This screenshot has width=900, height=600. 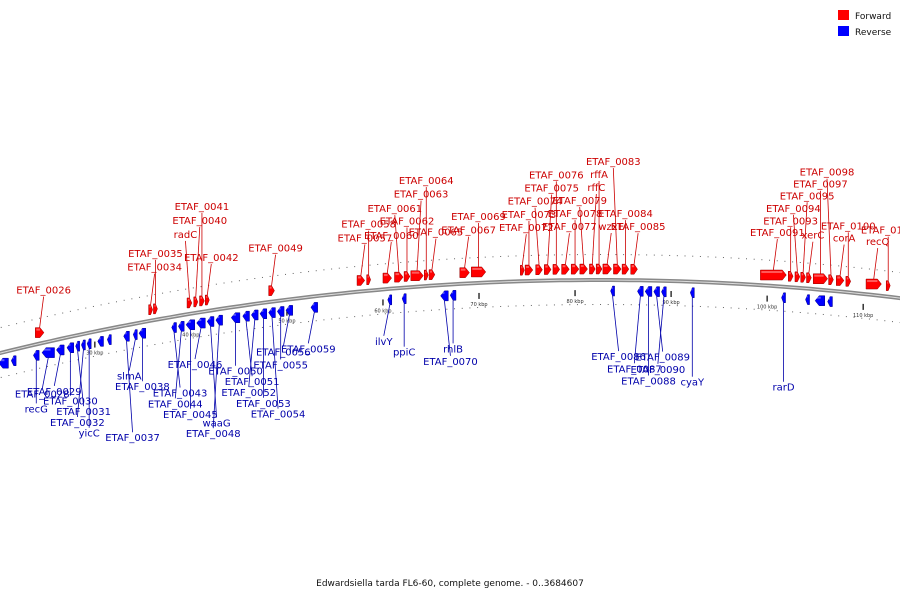 I want to click on gene-label: ETAF_0038, so click(x=142, y=387).